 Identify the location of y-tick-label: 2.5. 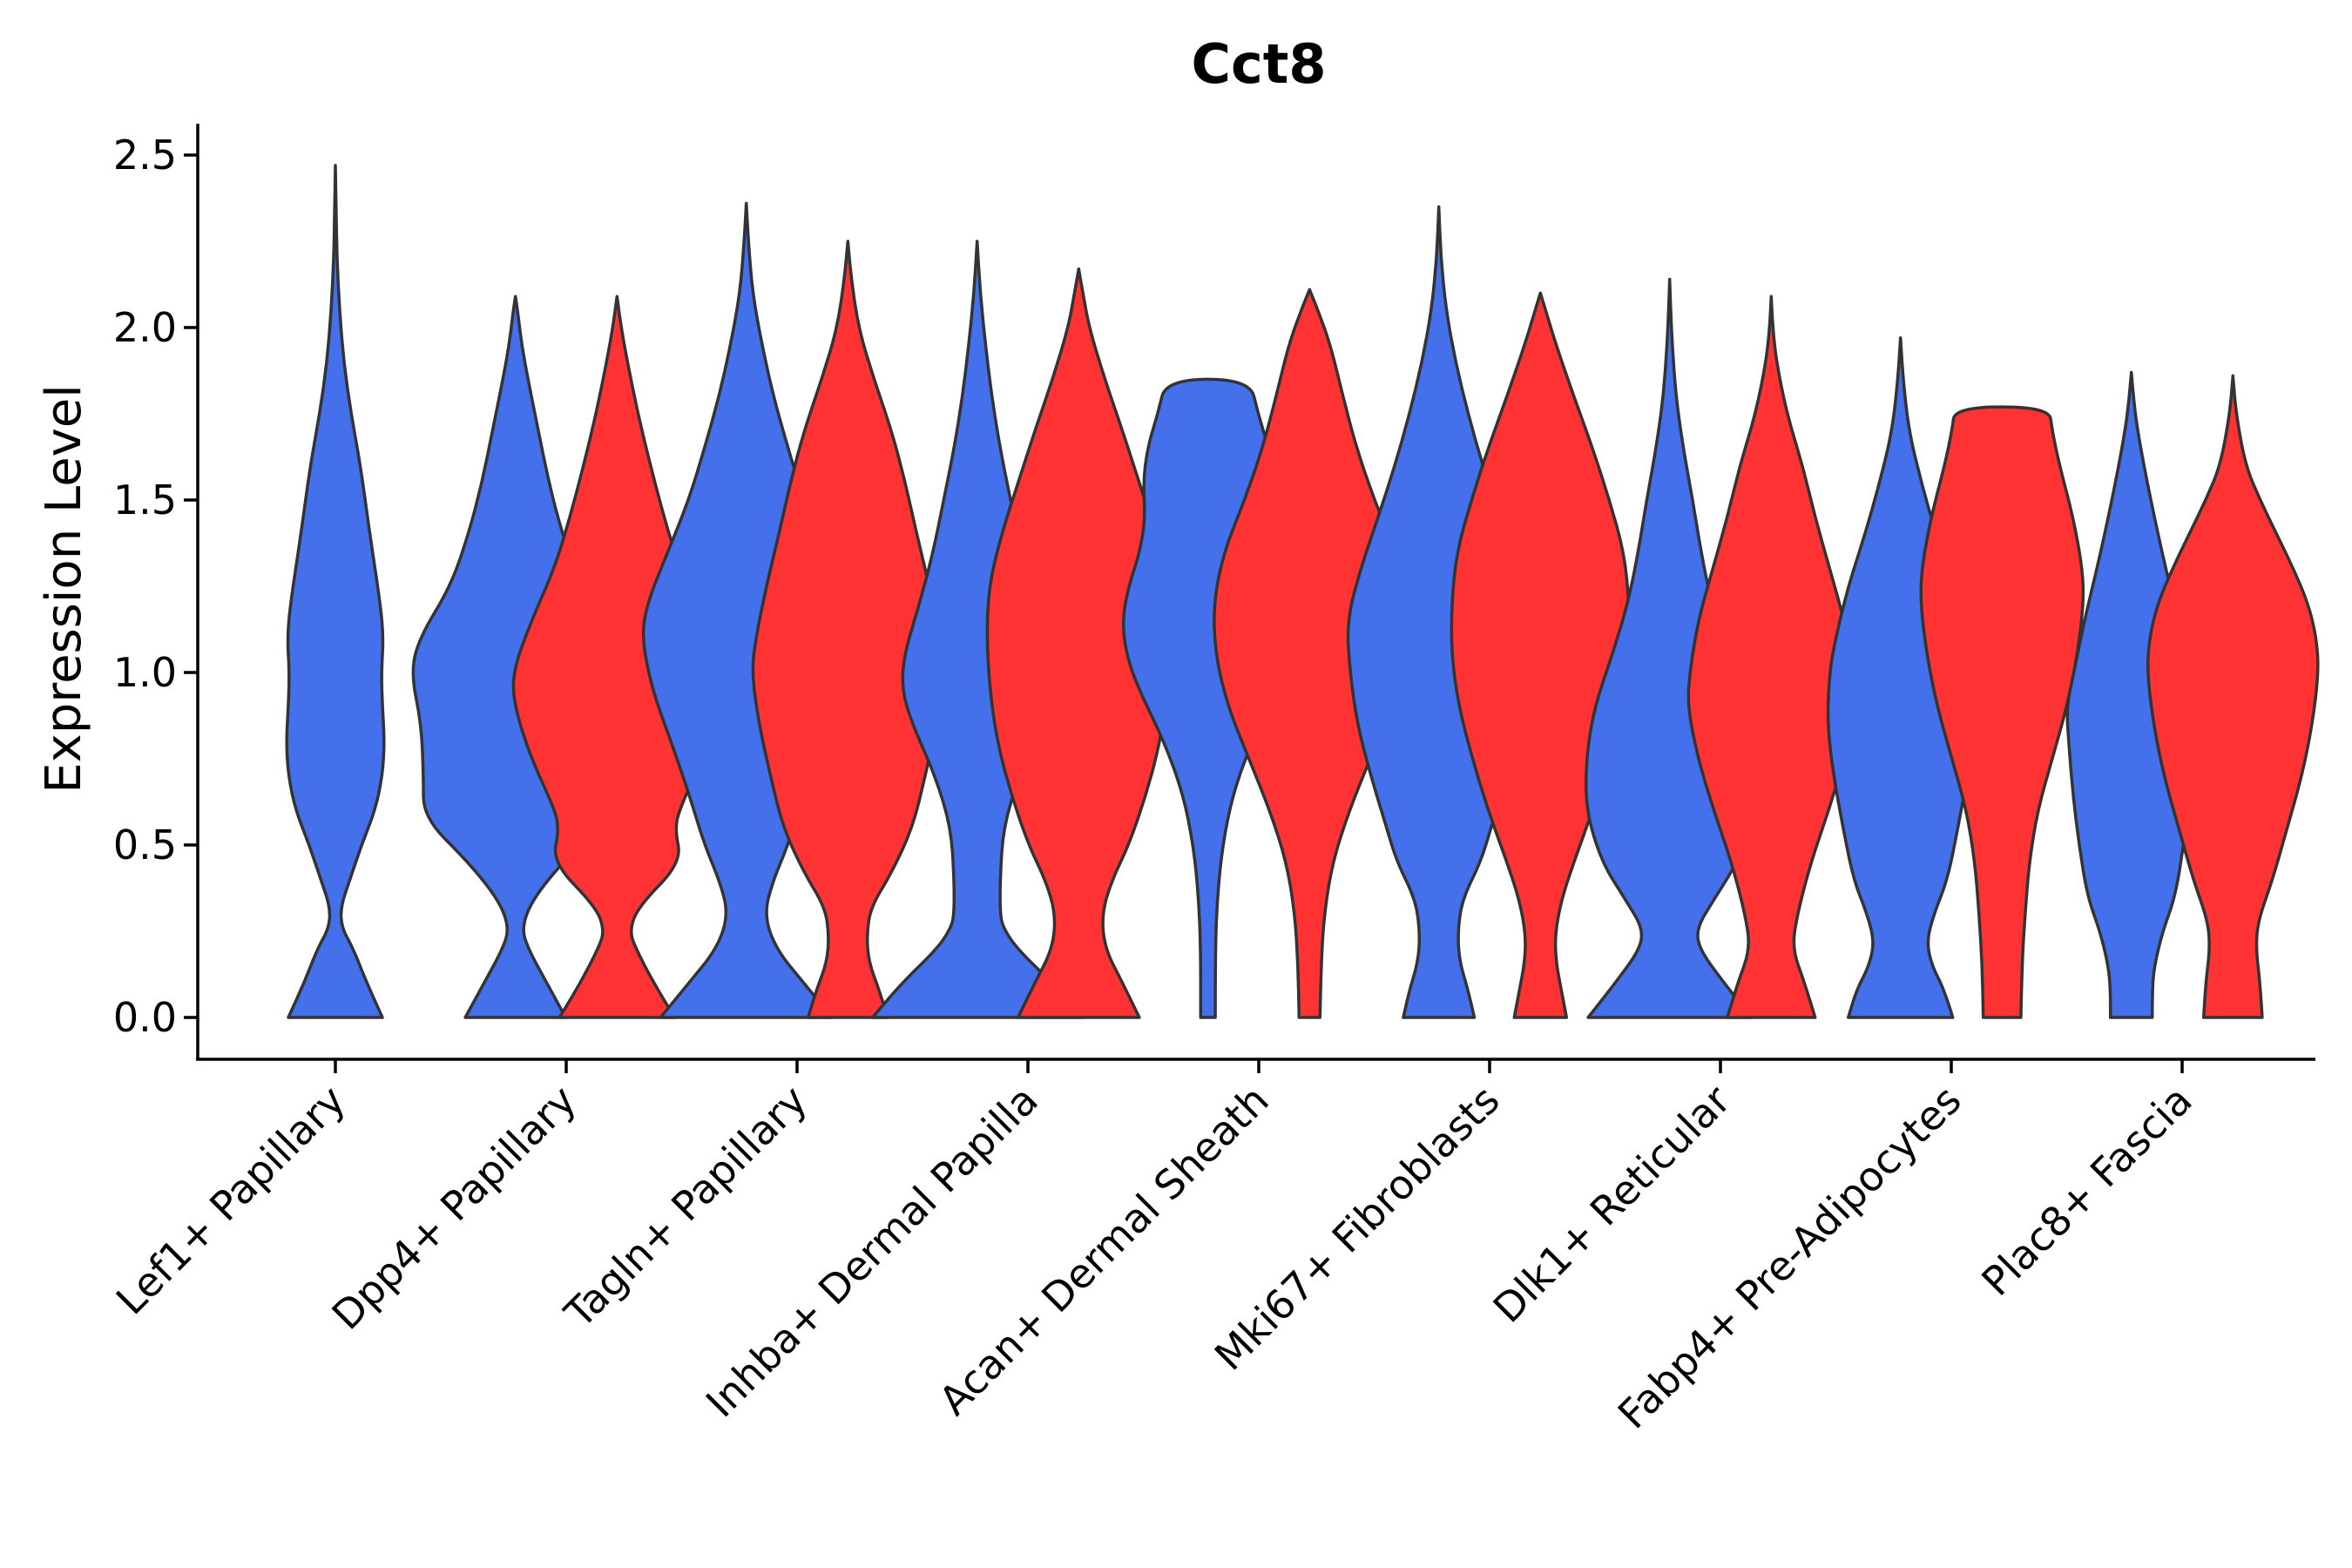
(145, 155).